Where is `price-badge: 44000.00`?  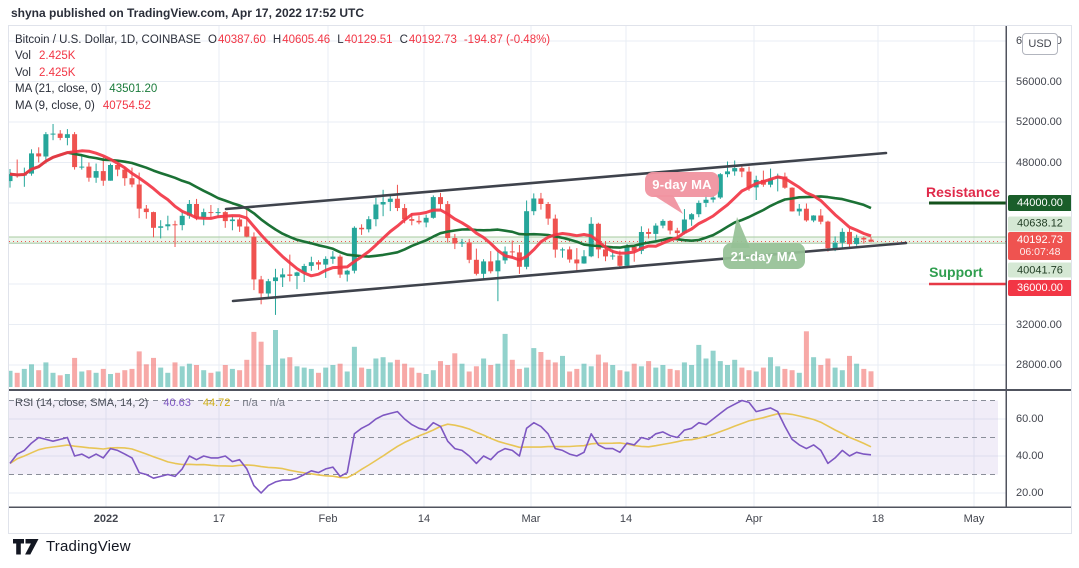
price-badge: 44000.00 is located at coordinates (1039, 203).